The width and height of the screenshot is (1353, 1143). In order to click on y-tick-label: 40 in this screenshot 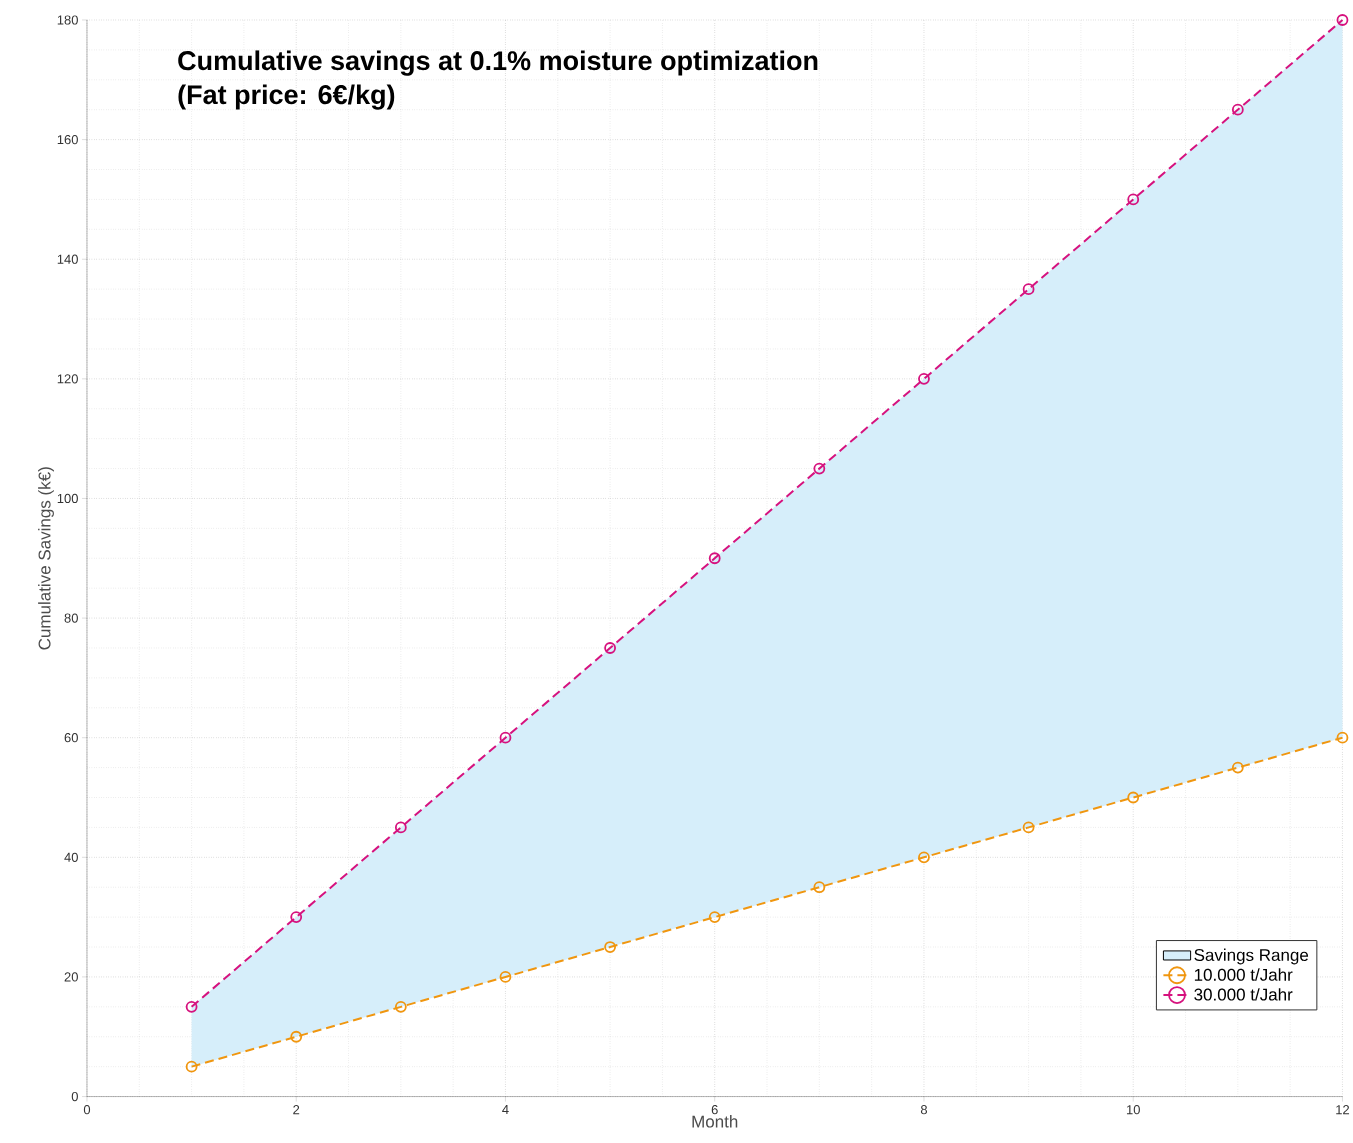, I will do `click(71, 857)`.